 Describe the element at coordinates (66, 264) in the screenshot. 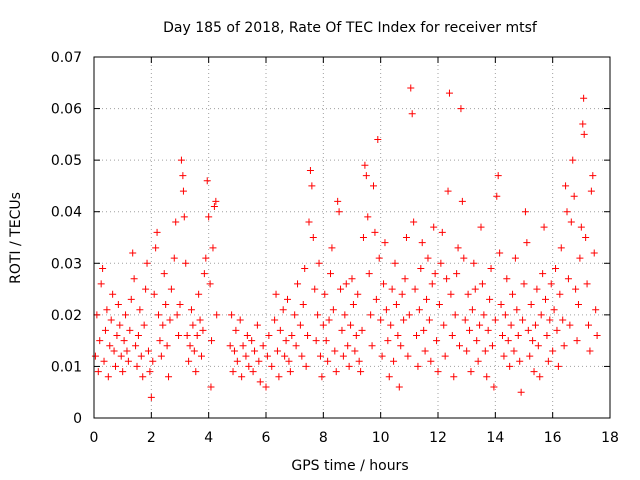

I see `y-tick-label: 0.03` at that location.